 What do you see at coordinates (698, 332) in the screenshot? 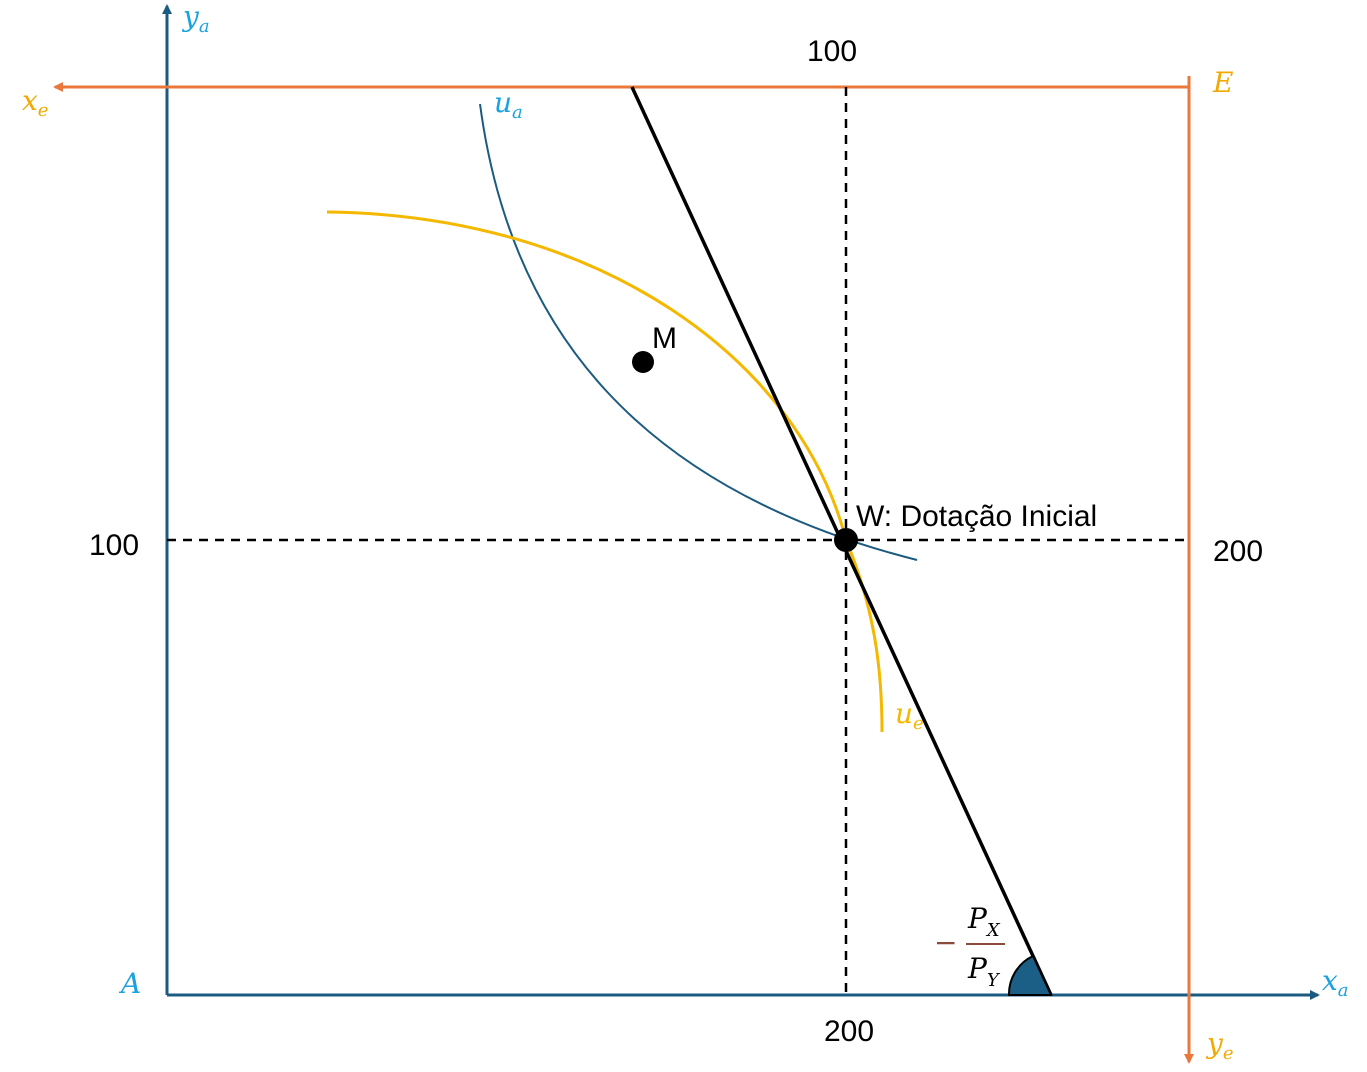
I see `indifference-curve-ua` at bounding box center [698, 332].